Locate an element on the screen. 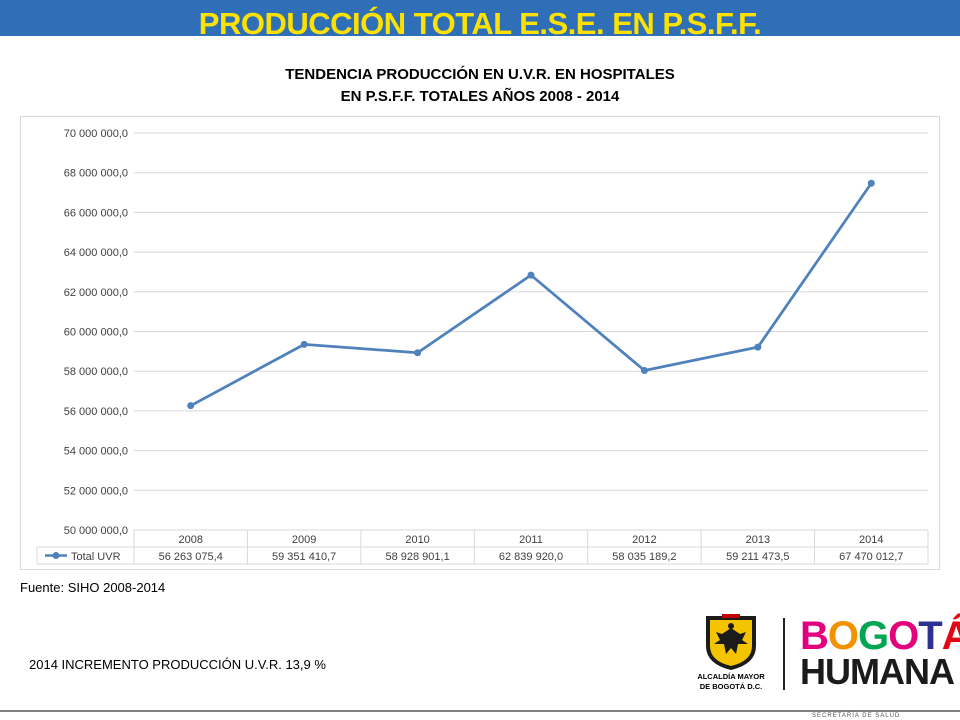  data-label: 59 211 473,5 is located at coordinates (757, 557).